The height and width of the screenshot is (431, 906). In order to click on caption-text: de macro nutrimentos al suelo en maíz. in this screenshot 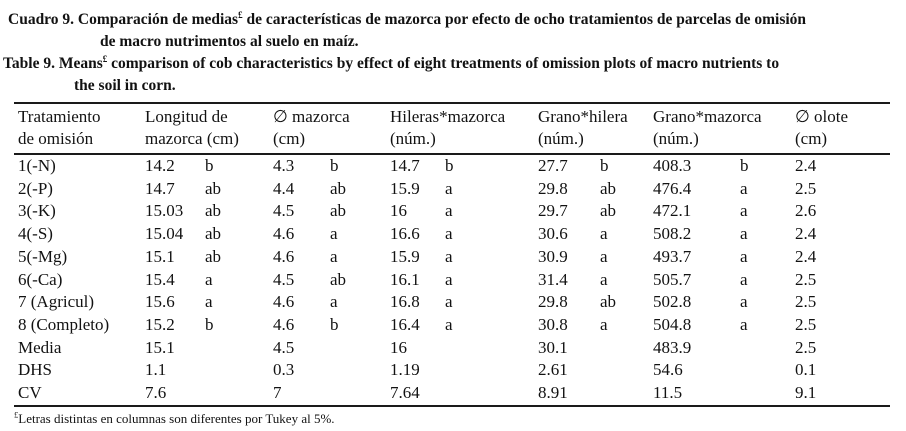, I will do `click(229, 41)`.